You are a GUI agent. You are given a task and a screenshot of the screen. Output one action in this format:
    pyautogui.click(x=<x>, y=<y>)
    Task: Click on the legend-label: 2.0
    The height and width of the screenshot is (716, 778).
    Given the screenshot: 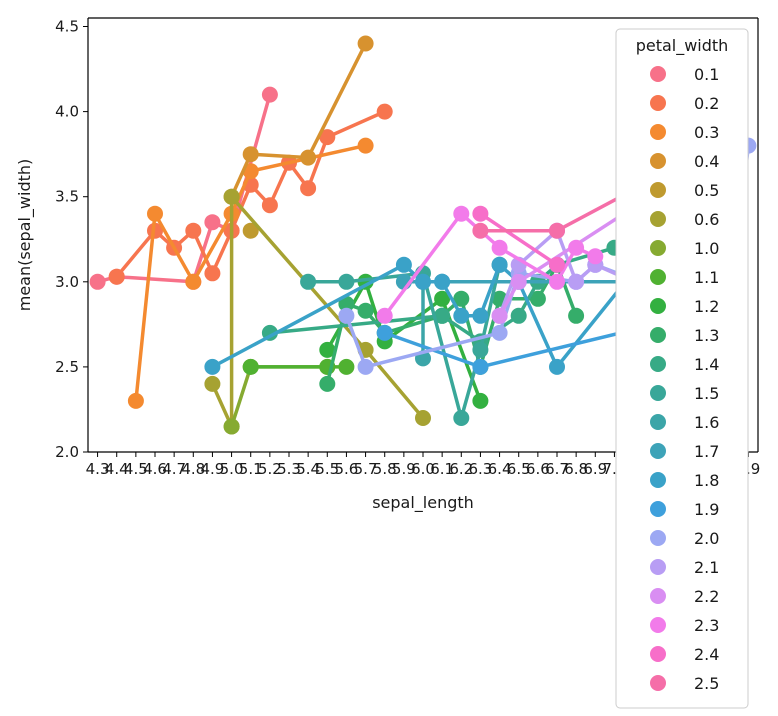 What is the action you would take?
    pyautogui.click(x=706, y=538)
    